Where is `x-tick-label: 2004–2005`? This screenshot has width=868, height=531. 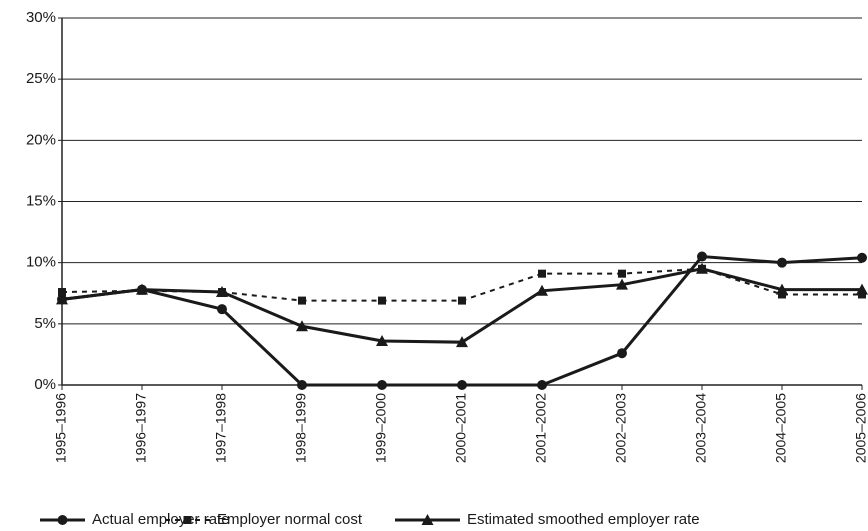 x-tick-label: 2004–2005 is located at coordinates (781, 428).